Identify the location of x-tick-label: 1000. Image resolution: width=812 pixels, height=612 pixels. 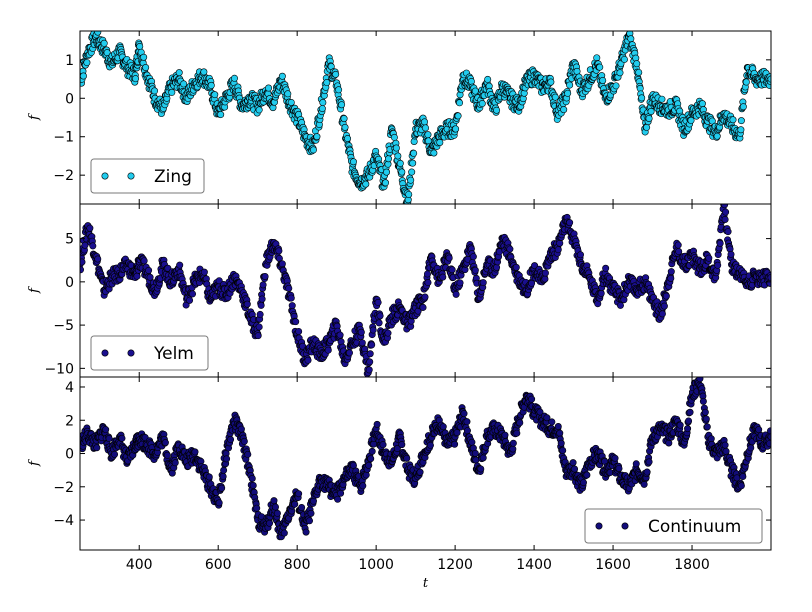
(376, 565).